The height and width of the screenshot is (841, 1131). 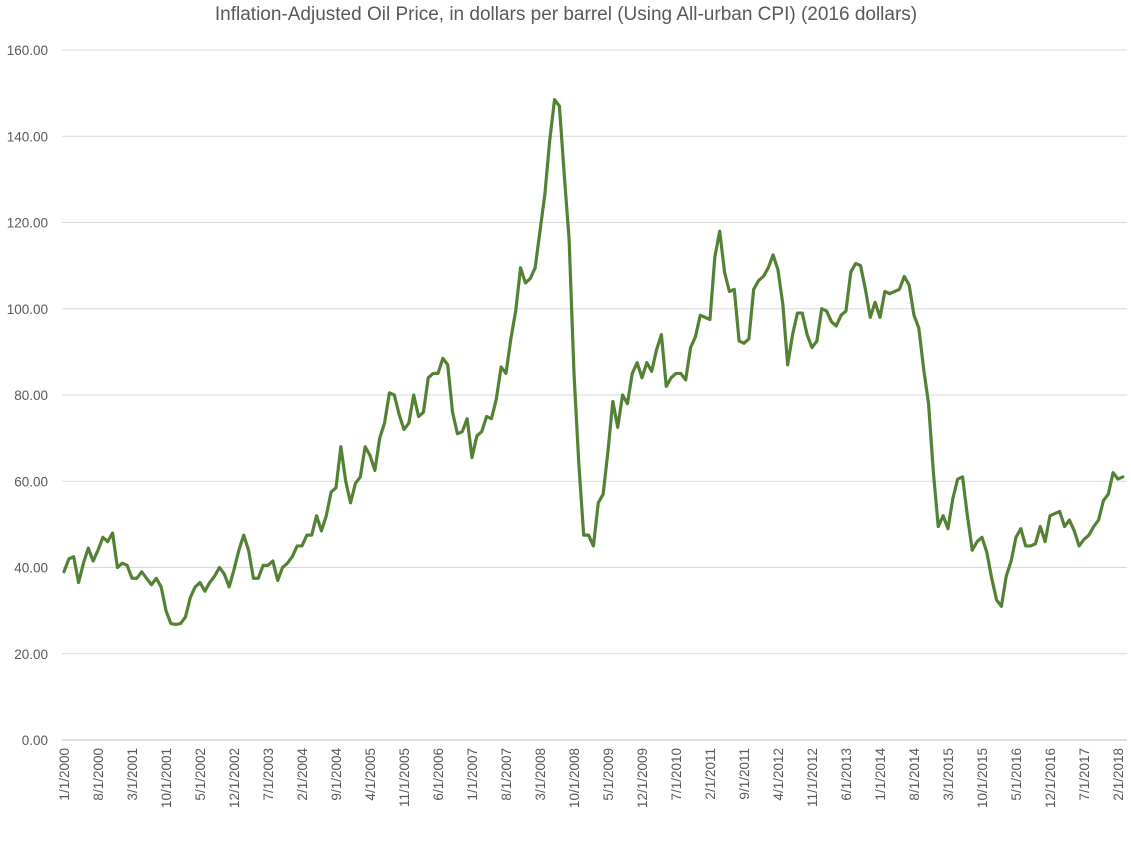 I want to click on x-tick-label: 8/1/2014, so click(x=914, y=774).